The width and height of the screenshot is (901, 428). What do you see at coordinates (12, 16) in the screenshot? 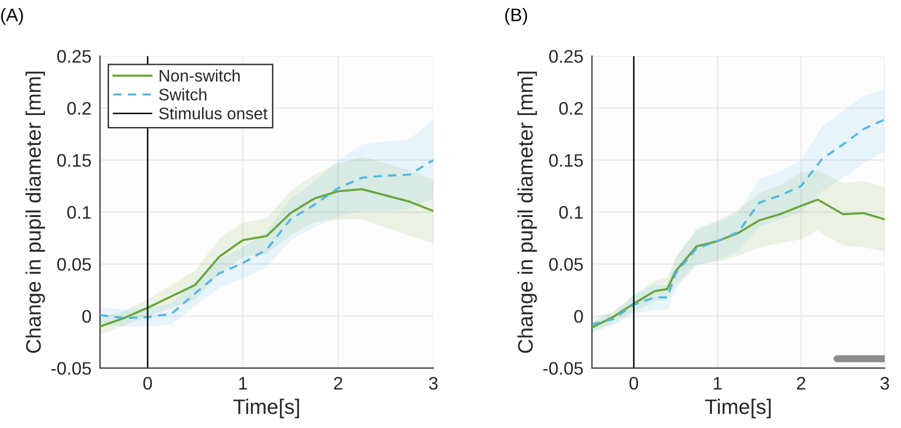
I see `chart-title: (A)` at bounding box center [12, 16].